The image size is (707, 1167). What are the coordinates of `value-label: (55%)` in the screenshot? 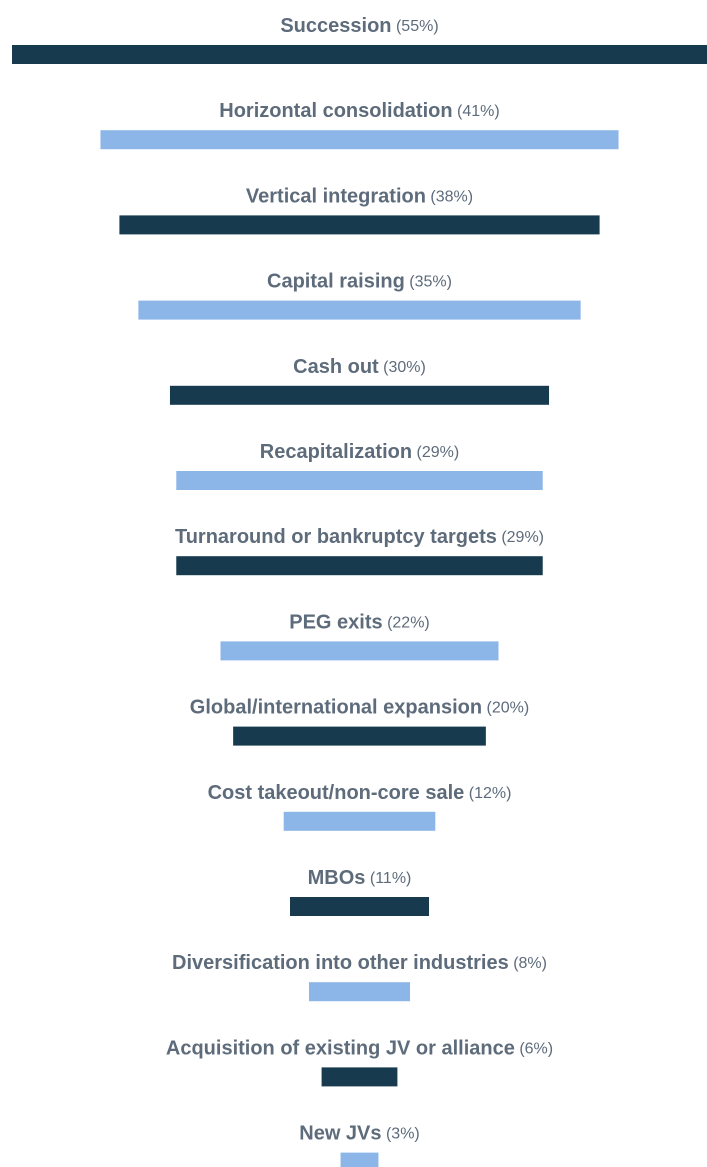 It's located at (417, 26).